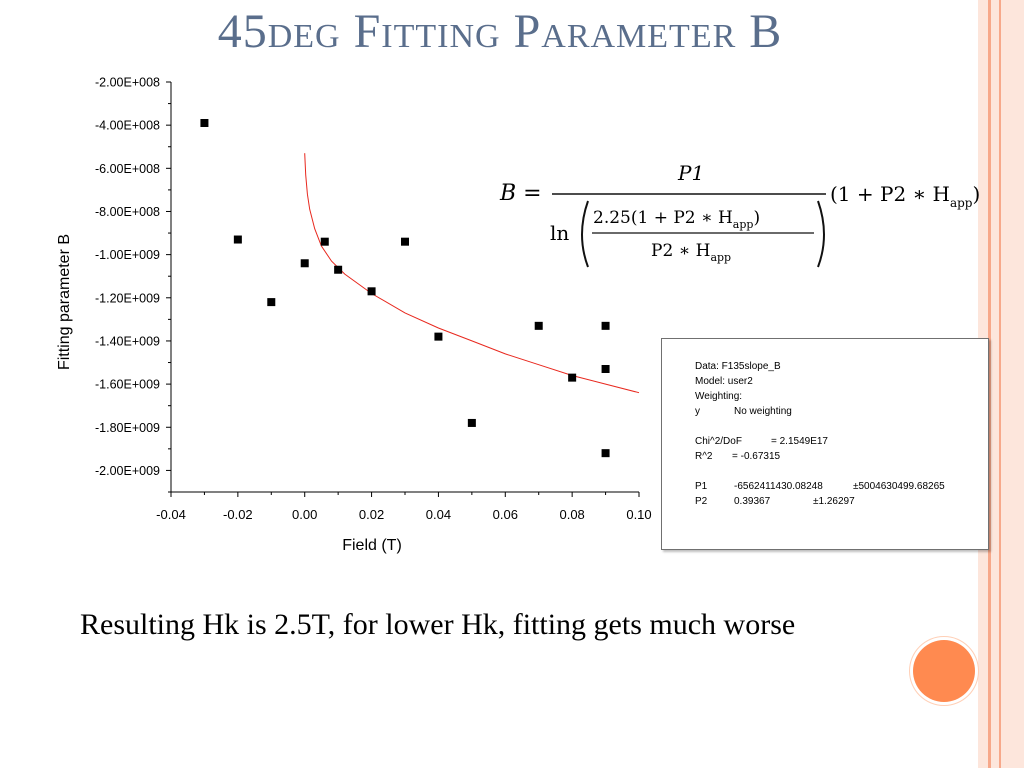 Image resolution: width=1024 pixels, height=768 pixels. What do you see at coordinates (691, 252) in the screenshot?
I see `formula-inner-denominator: P2 ∗ Happ` at bounding box center [691, 252].